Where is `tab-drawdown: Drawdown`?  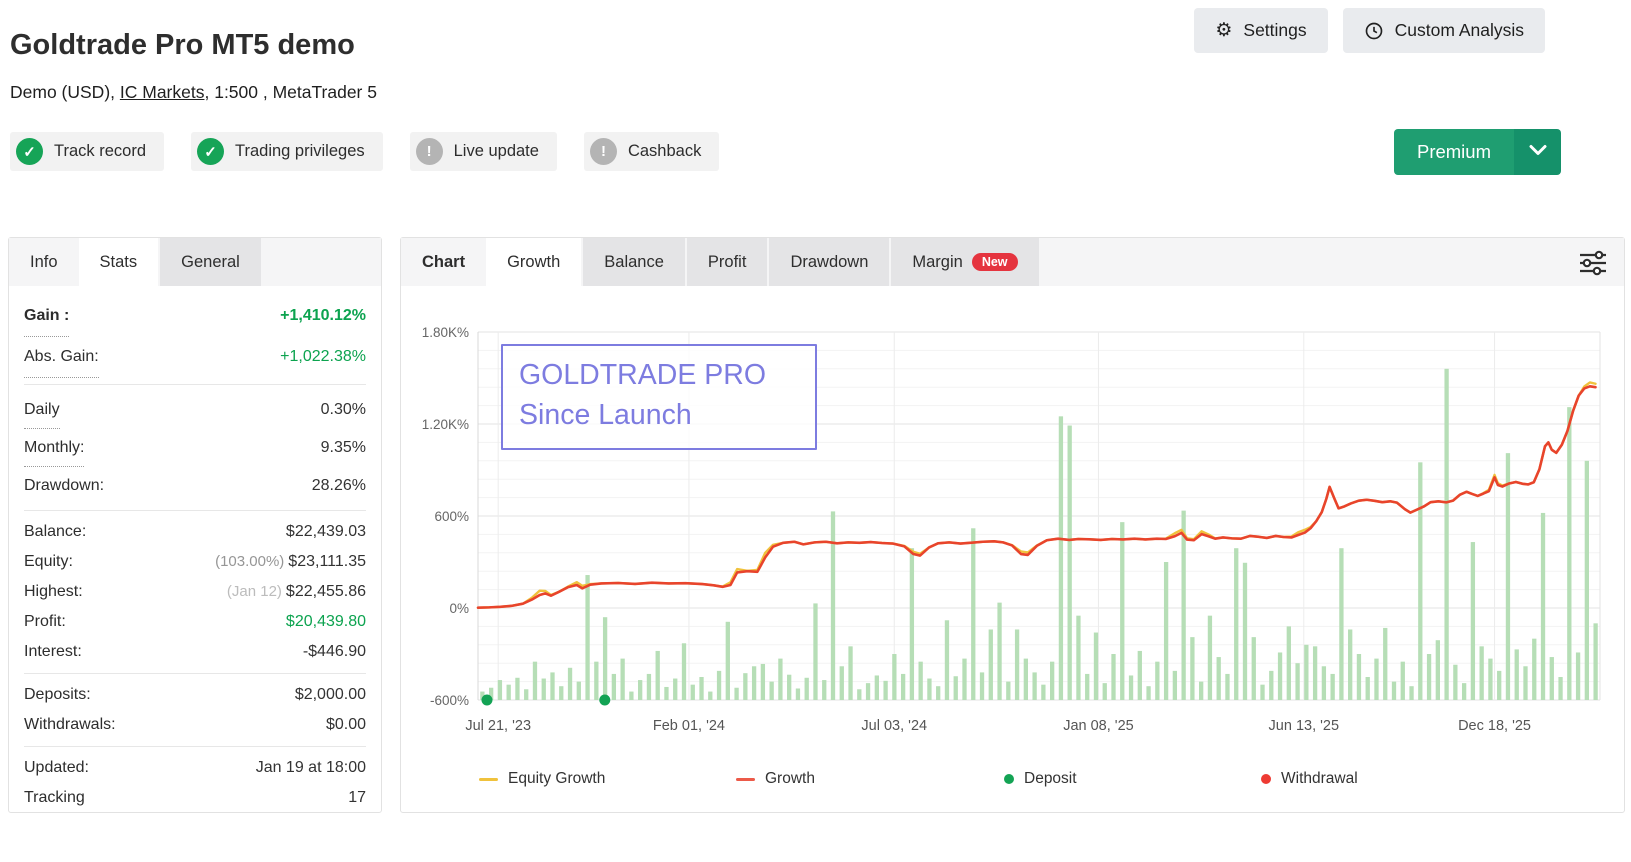
tab-drawdown: Drawdown is located at coordinates (829, 262).